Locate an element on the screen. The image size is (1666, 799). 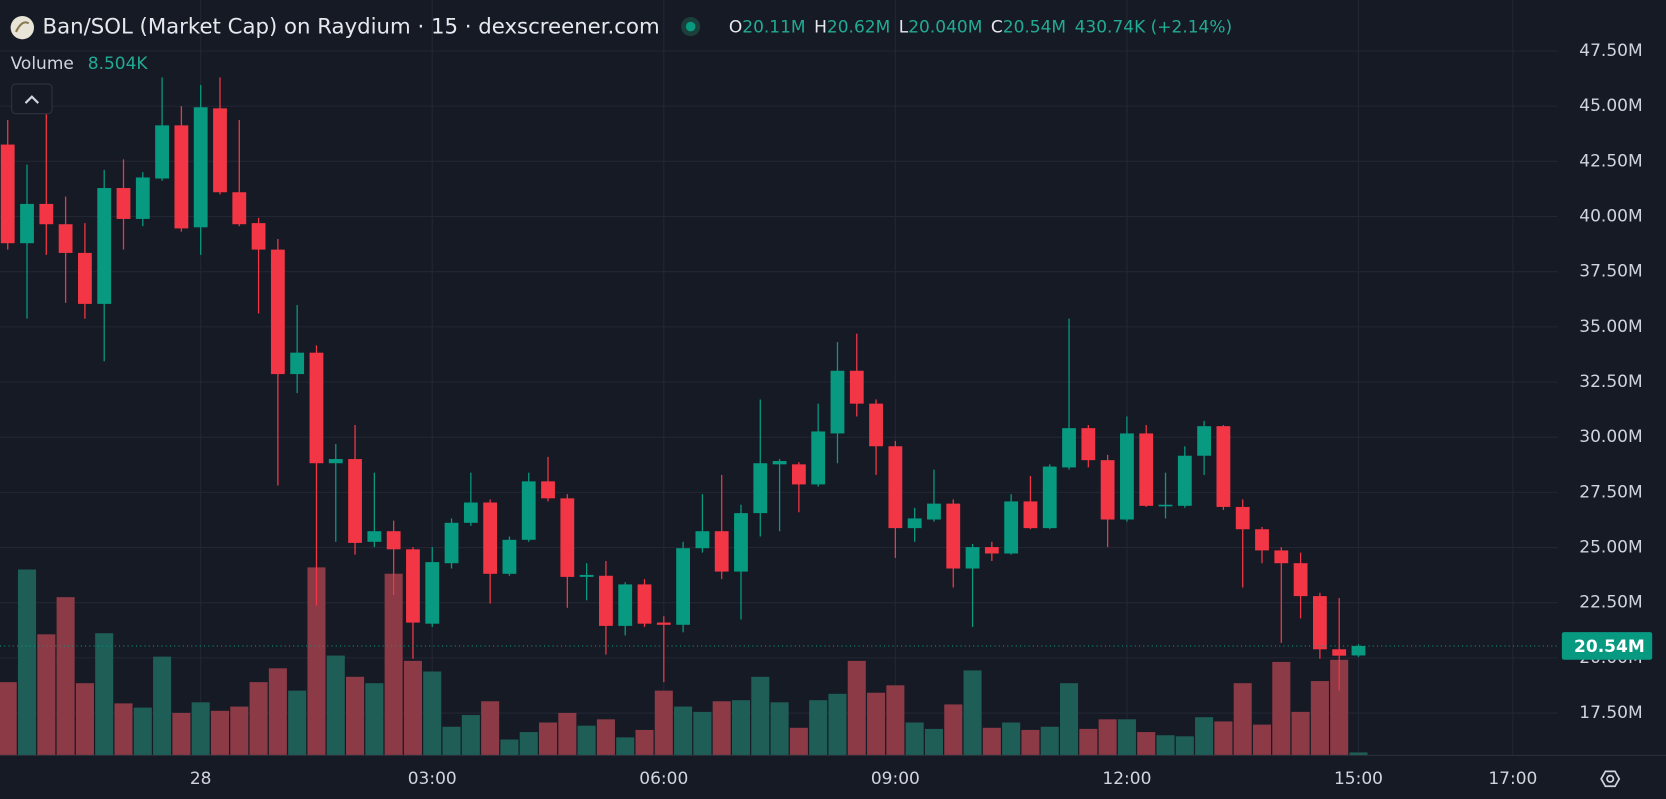
collapse-button is located at coordinates (32, 99).